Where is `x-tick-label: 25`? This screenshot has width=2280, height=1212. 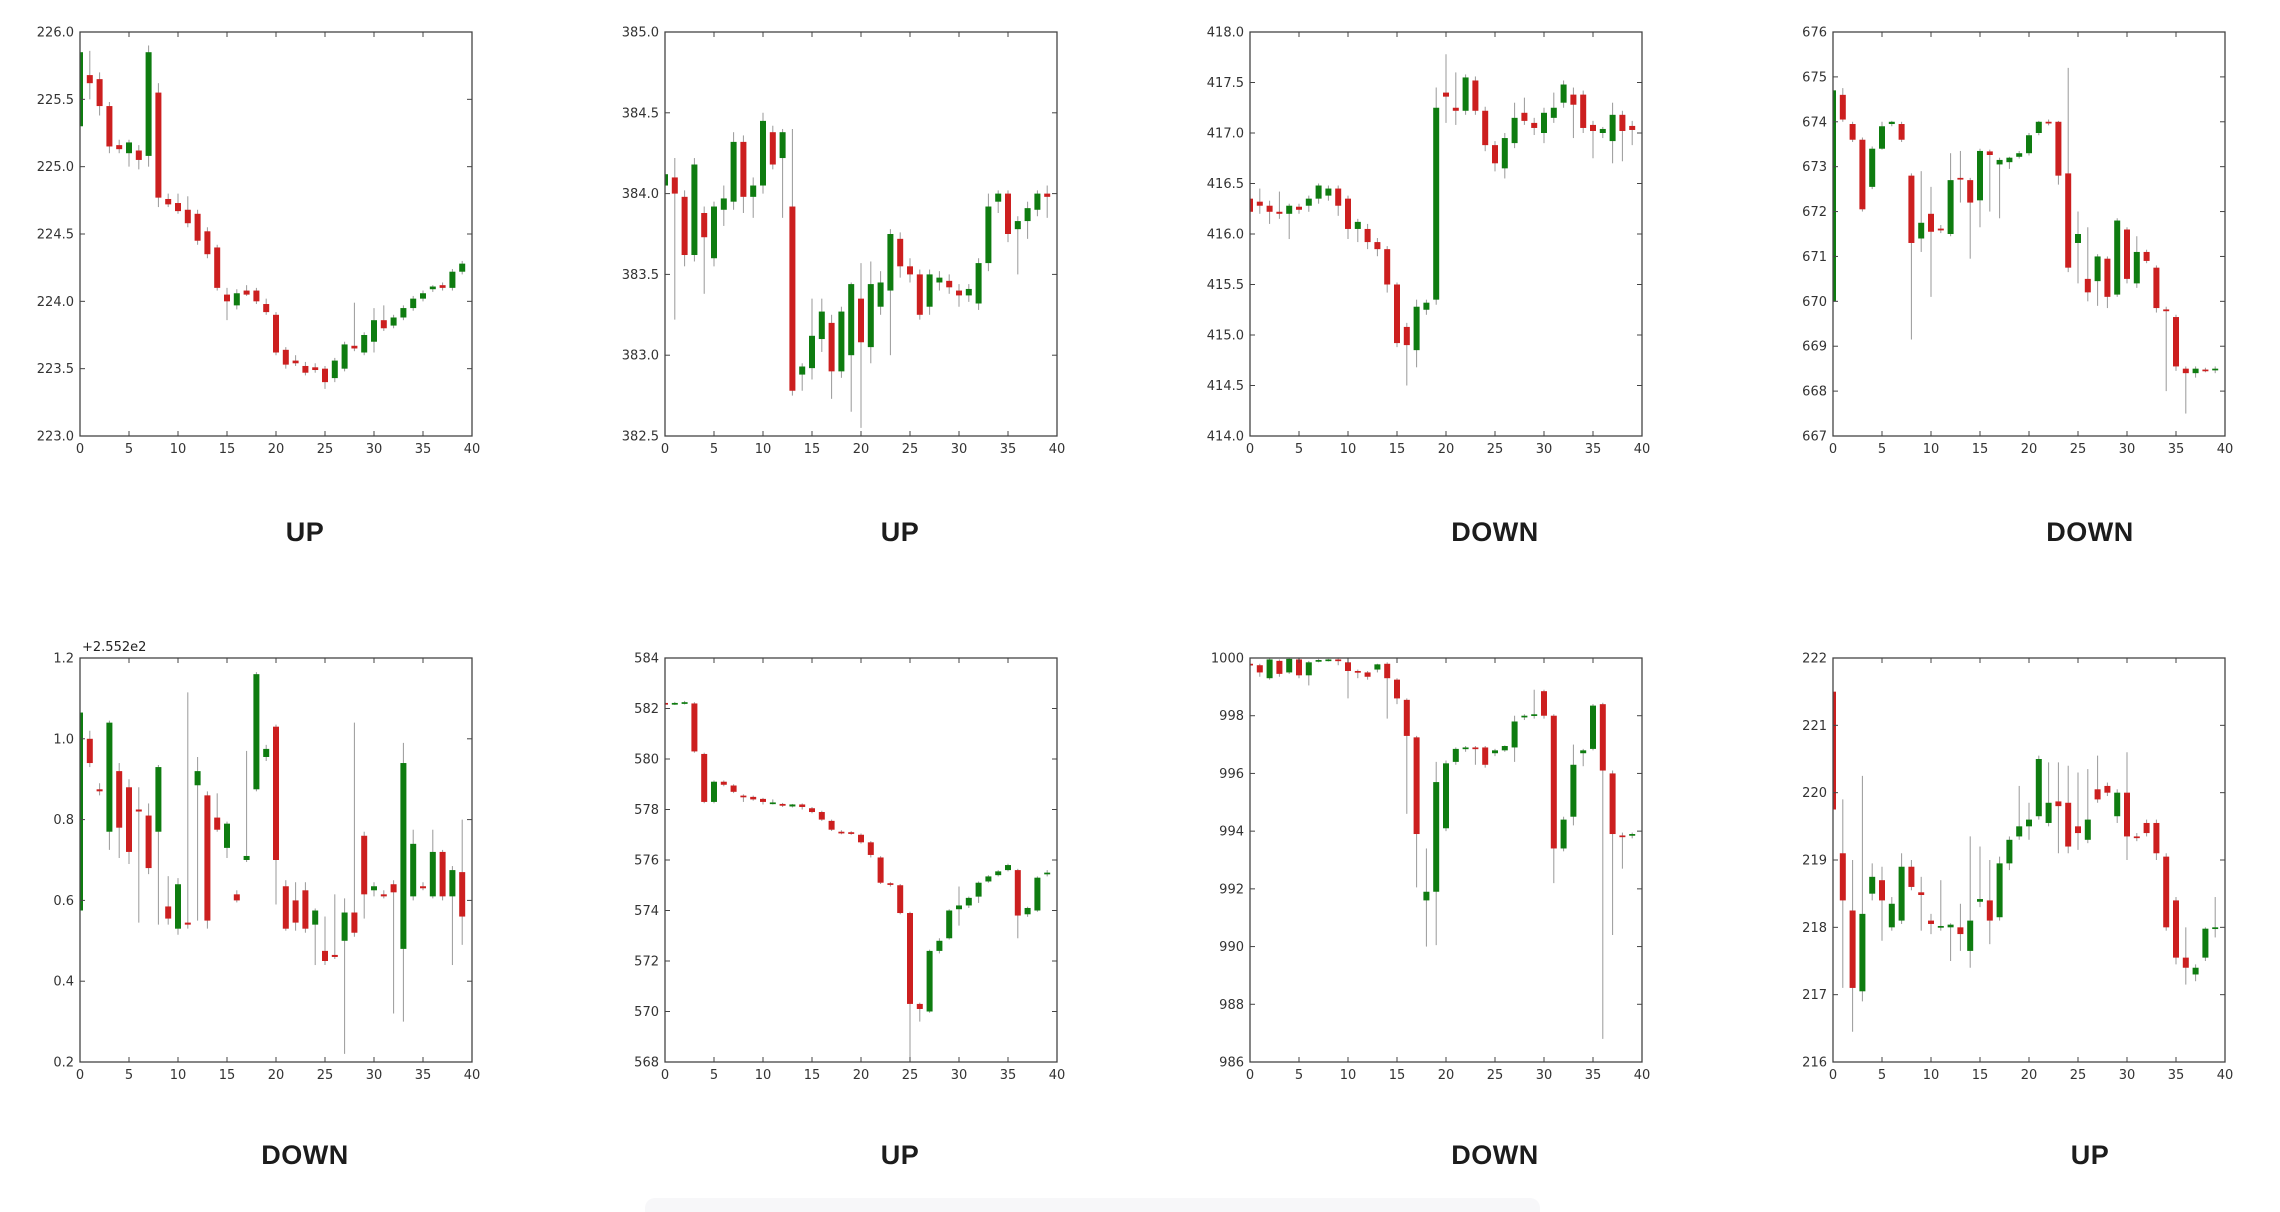
x-tick-label: 25 is located at coordinates (910, 1075).